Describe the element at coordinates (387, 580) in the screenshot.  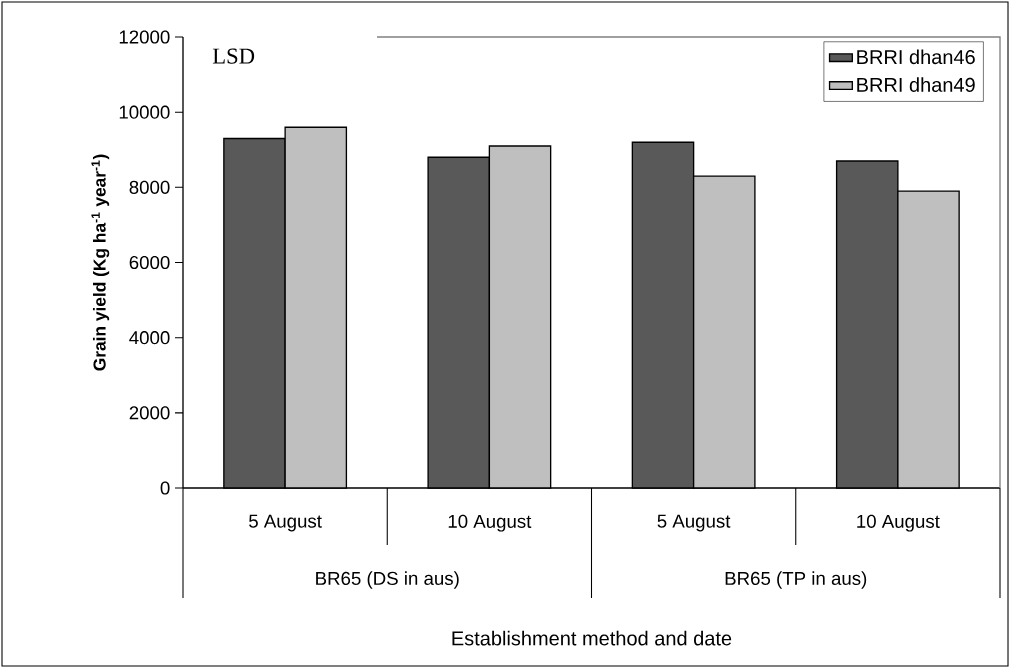
I see `text: BR65 (DS in aus)` at that location.